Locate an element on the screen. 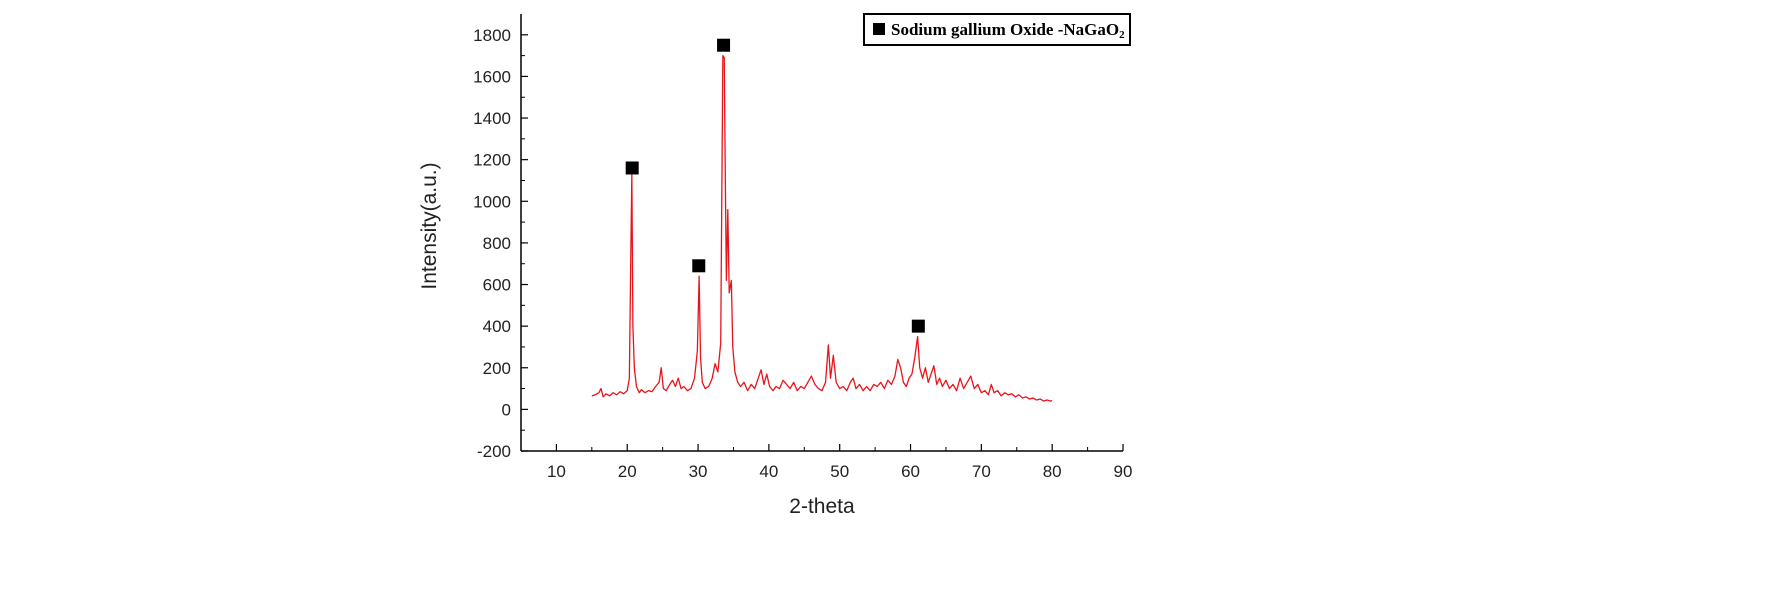 This screenshot has width=1772, height=590. y-tick-label: 0 is located at coordinates (506, 409).